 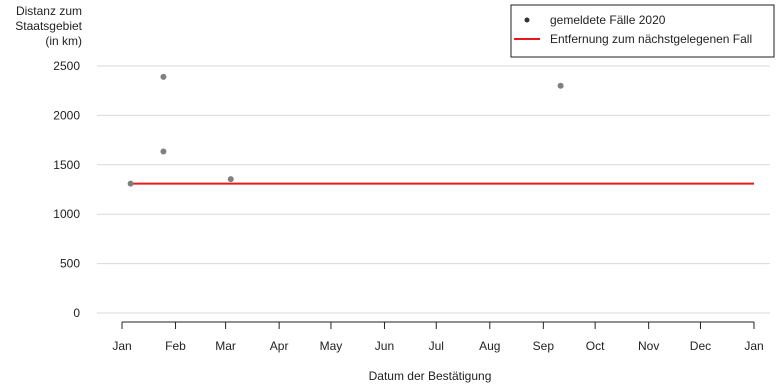 I want to click on y-tick-label: 1000, so click(x=66, y=214).